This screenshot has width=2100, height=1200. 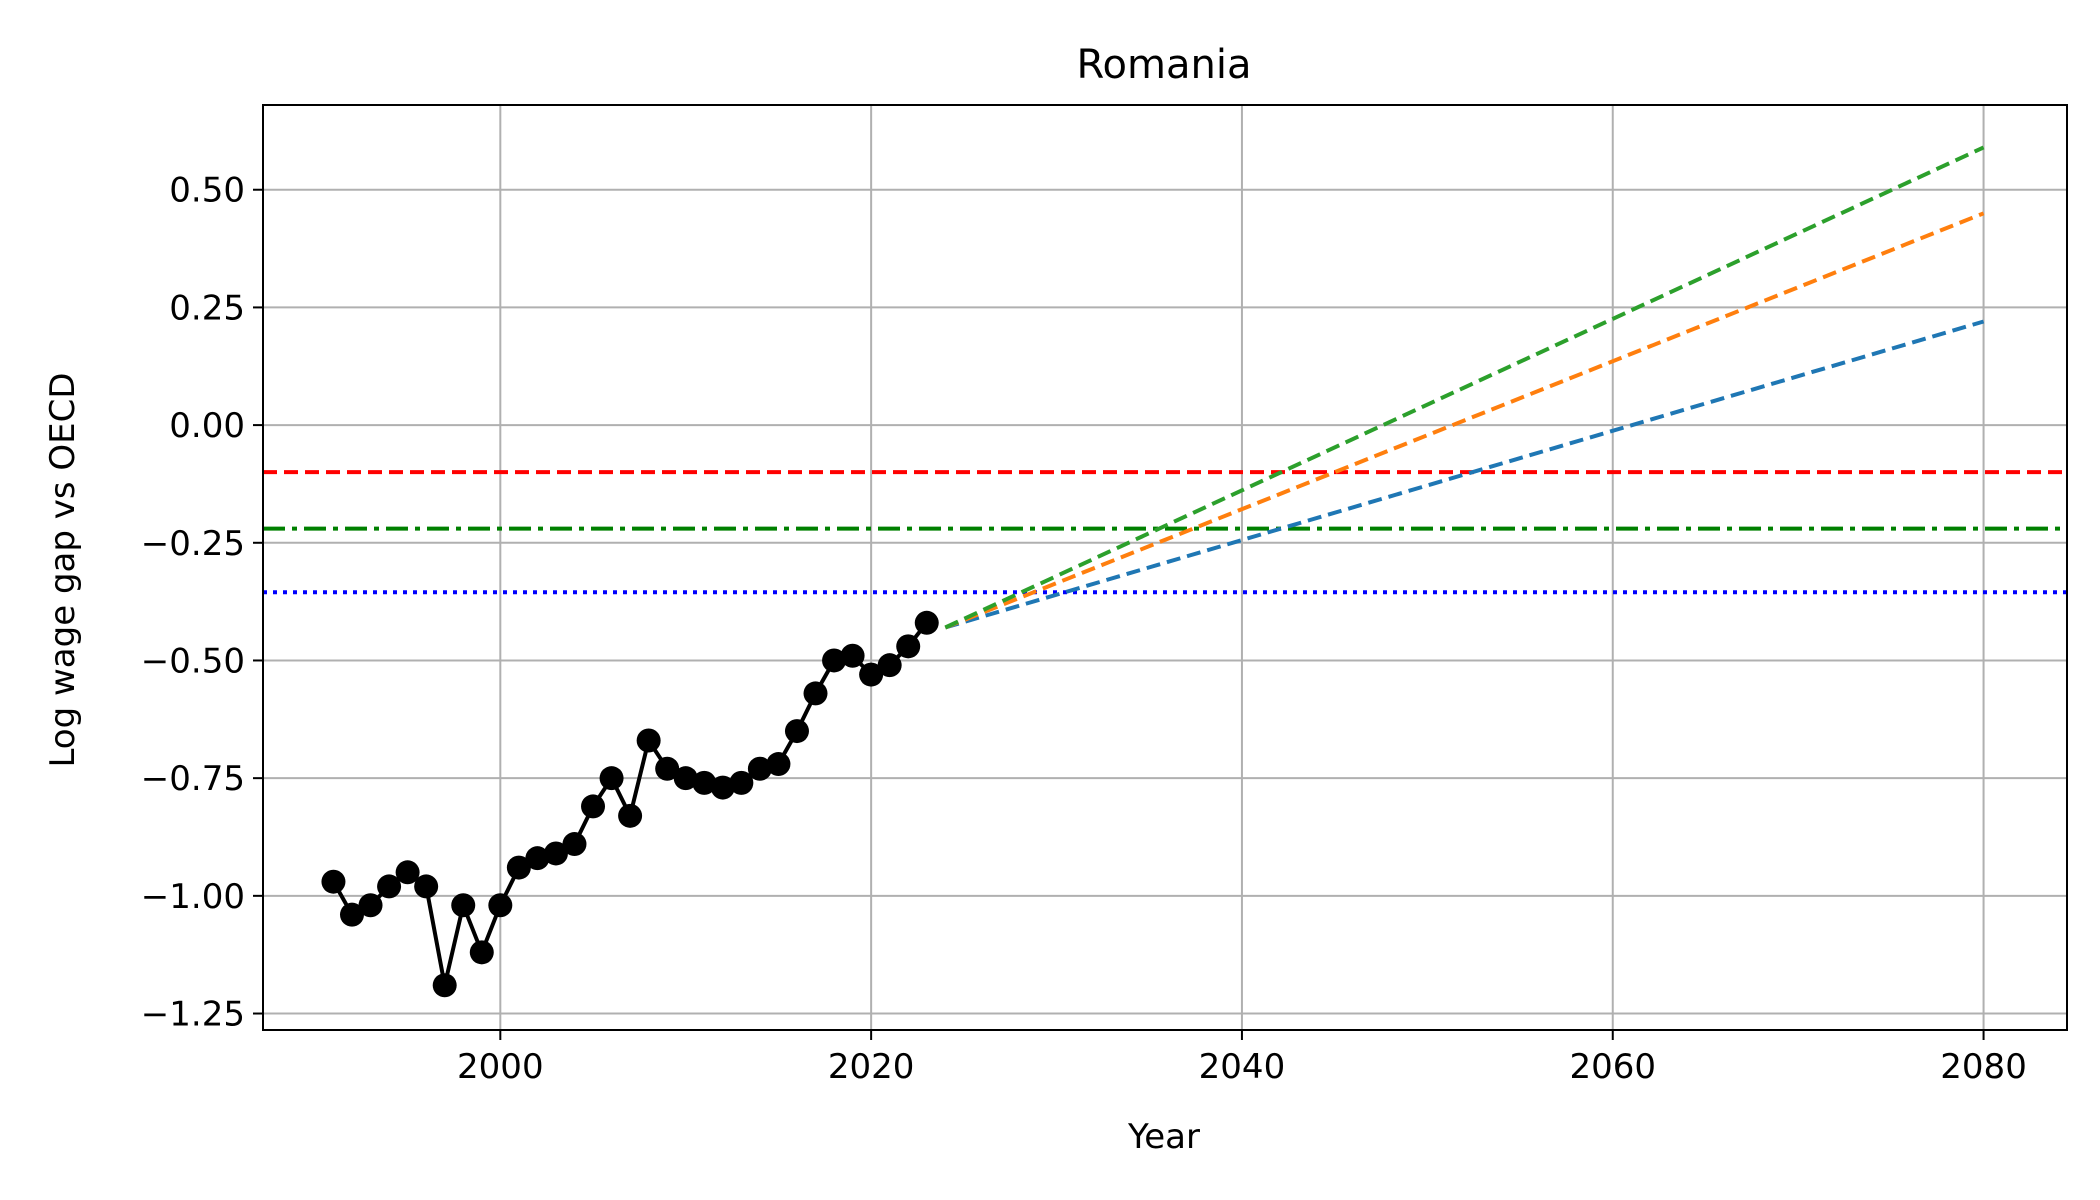 I want to click on x-tick-label: 2060, so click(x=1612, y=1067).